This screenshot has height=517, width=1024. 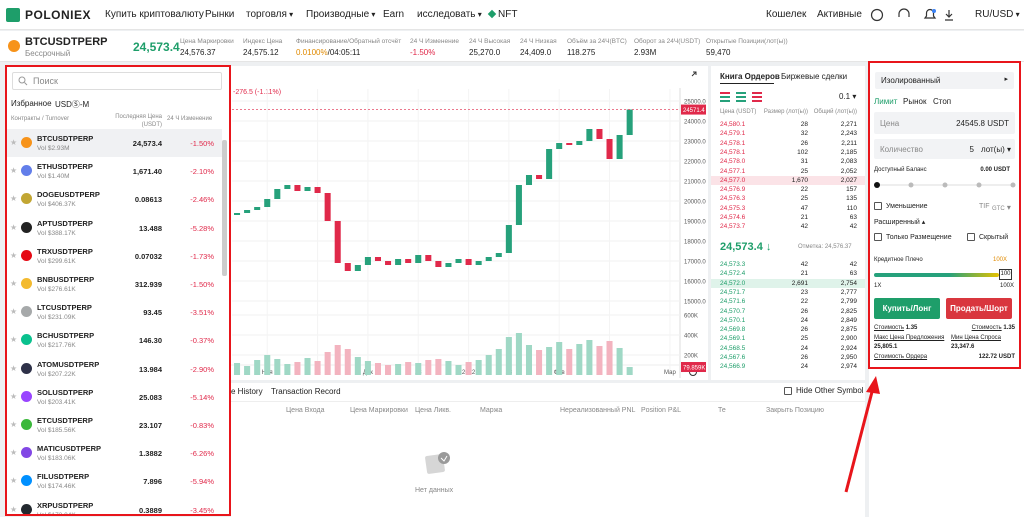 What do you see at coordinates (944, 123) in the screenshot?
I see `price-input: Цена 24545.8 USDT` at bounding box center [944, 123].